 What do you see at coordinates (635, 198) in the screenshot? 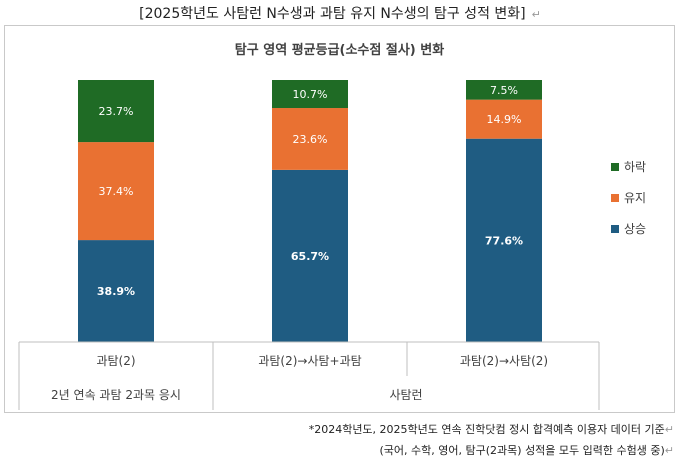
I see `legend-label: 유지` at bounding box center [635, 198].